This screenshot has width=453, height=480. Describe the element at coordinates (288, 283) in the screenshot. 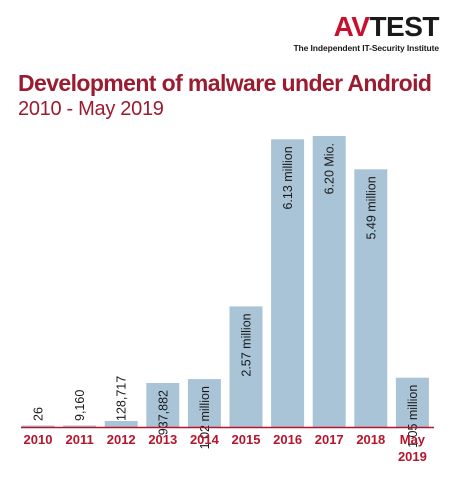

I see `bar-2016` at that location.